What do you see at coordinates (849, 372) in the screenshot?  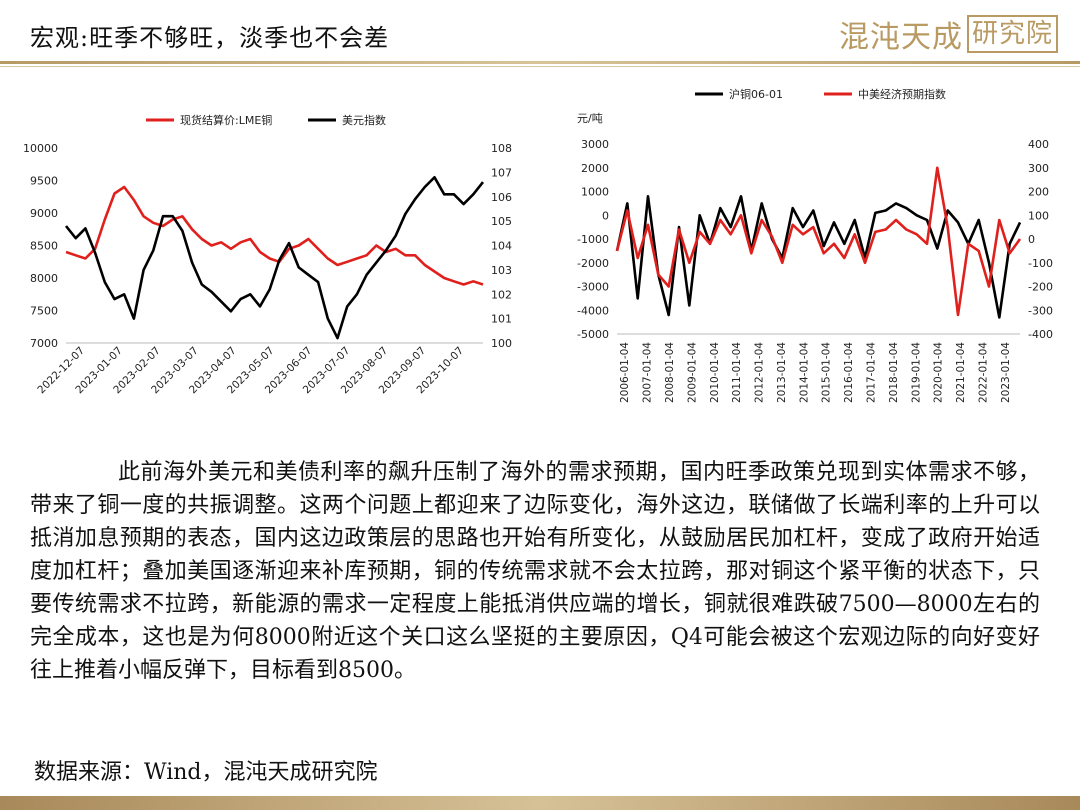 I see `x-tick-10: 2016-01-04` at bounding box center [849, 372].